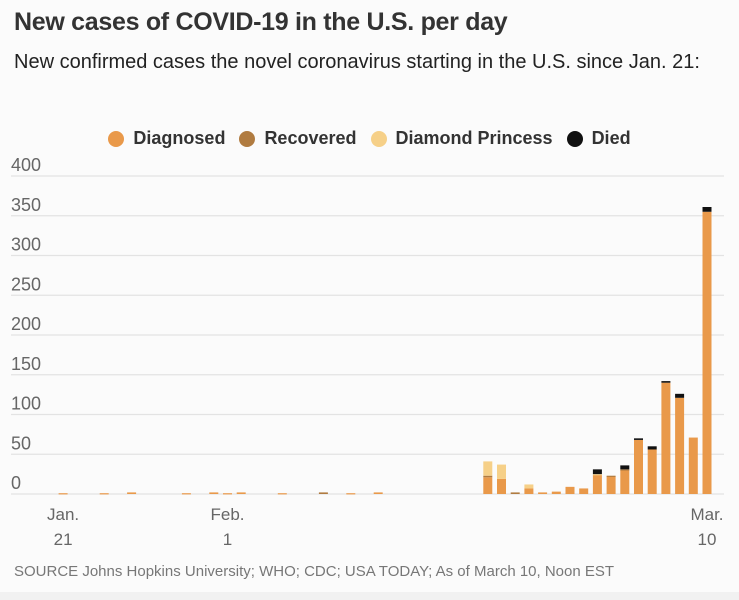 The image size is (739, 600). Describe the element at coordinates (21, 443) in the screenshot. I see `y-tick-label: 50` at that location.